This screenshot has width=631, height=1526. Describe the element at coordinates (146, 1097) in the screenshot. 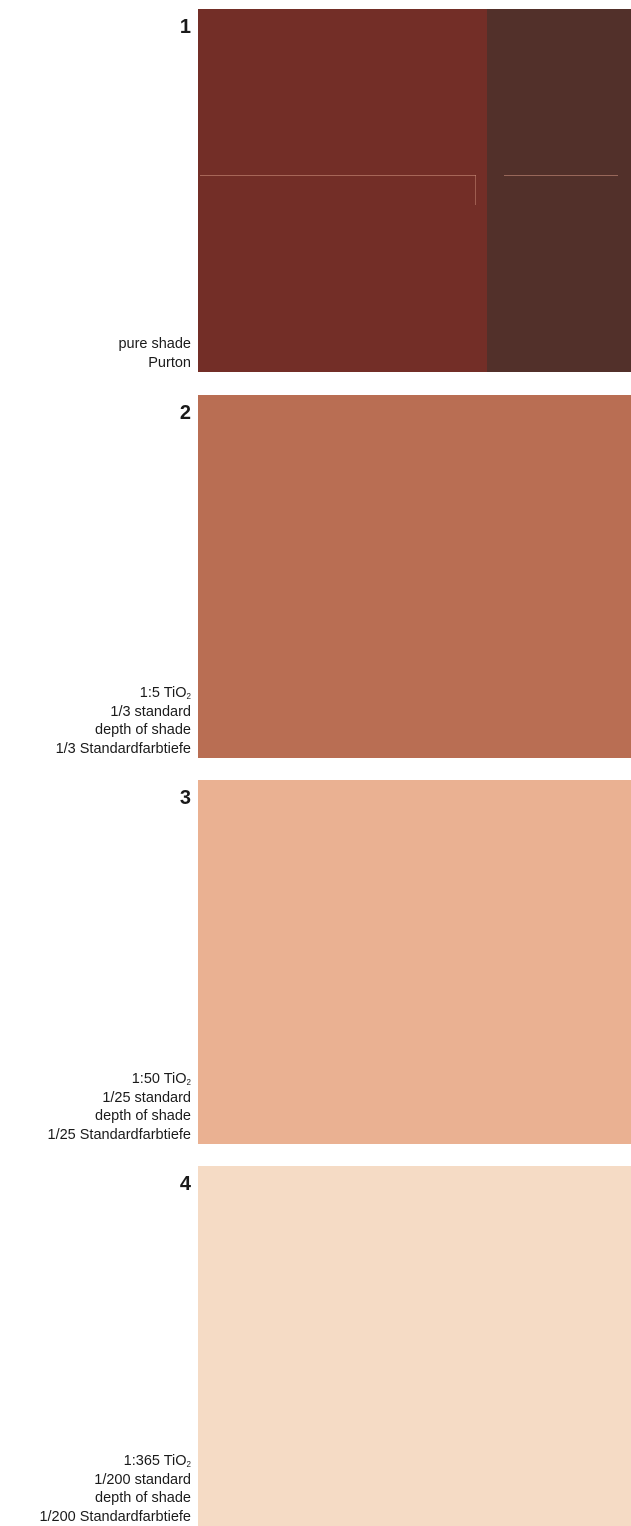

I see `swatch-label-line: 1/25 standard` at that location.